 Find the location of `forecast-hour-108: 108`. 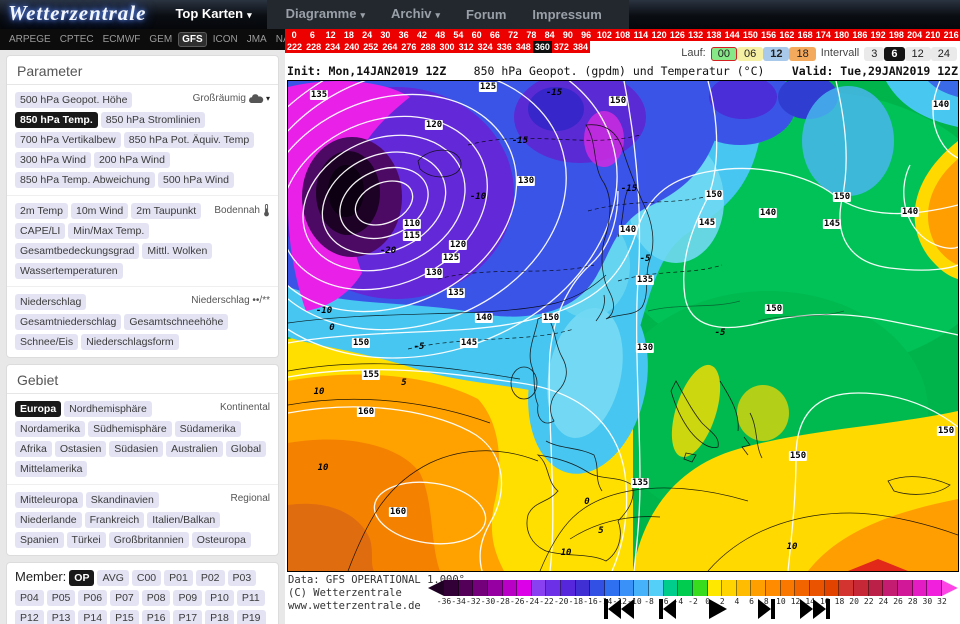

forecast-hour-108: 108 is located at coordinates (623, 35).